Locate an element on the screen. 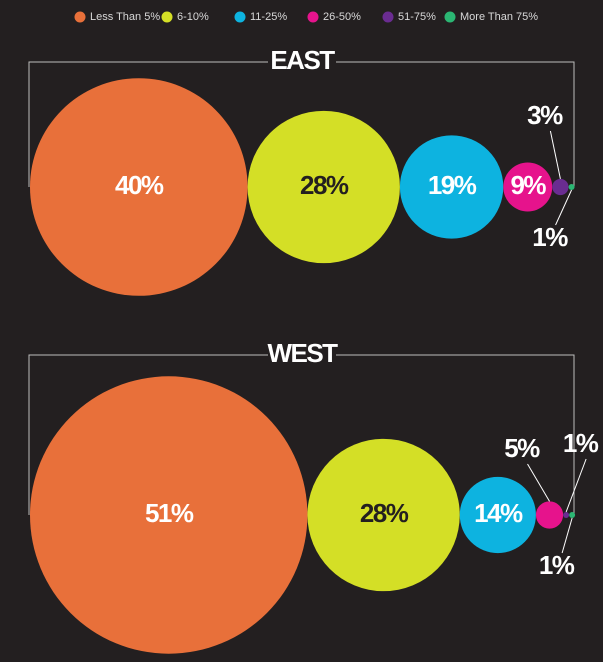 The height and width of the screenshot is (662, 603). value-label: 40% is located at coordinates (139, 185).